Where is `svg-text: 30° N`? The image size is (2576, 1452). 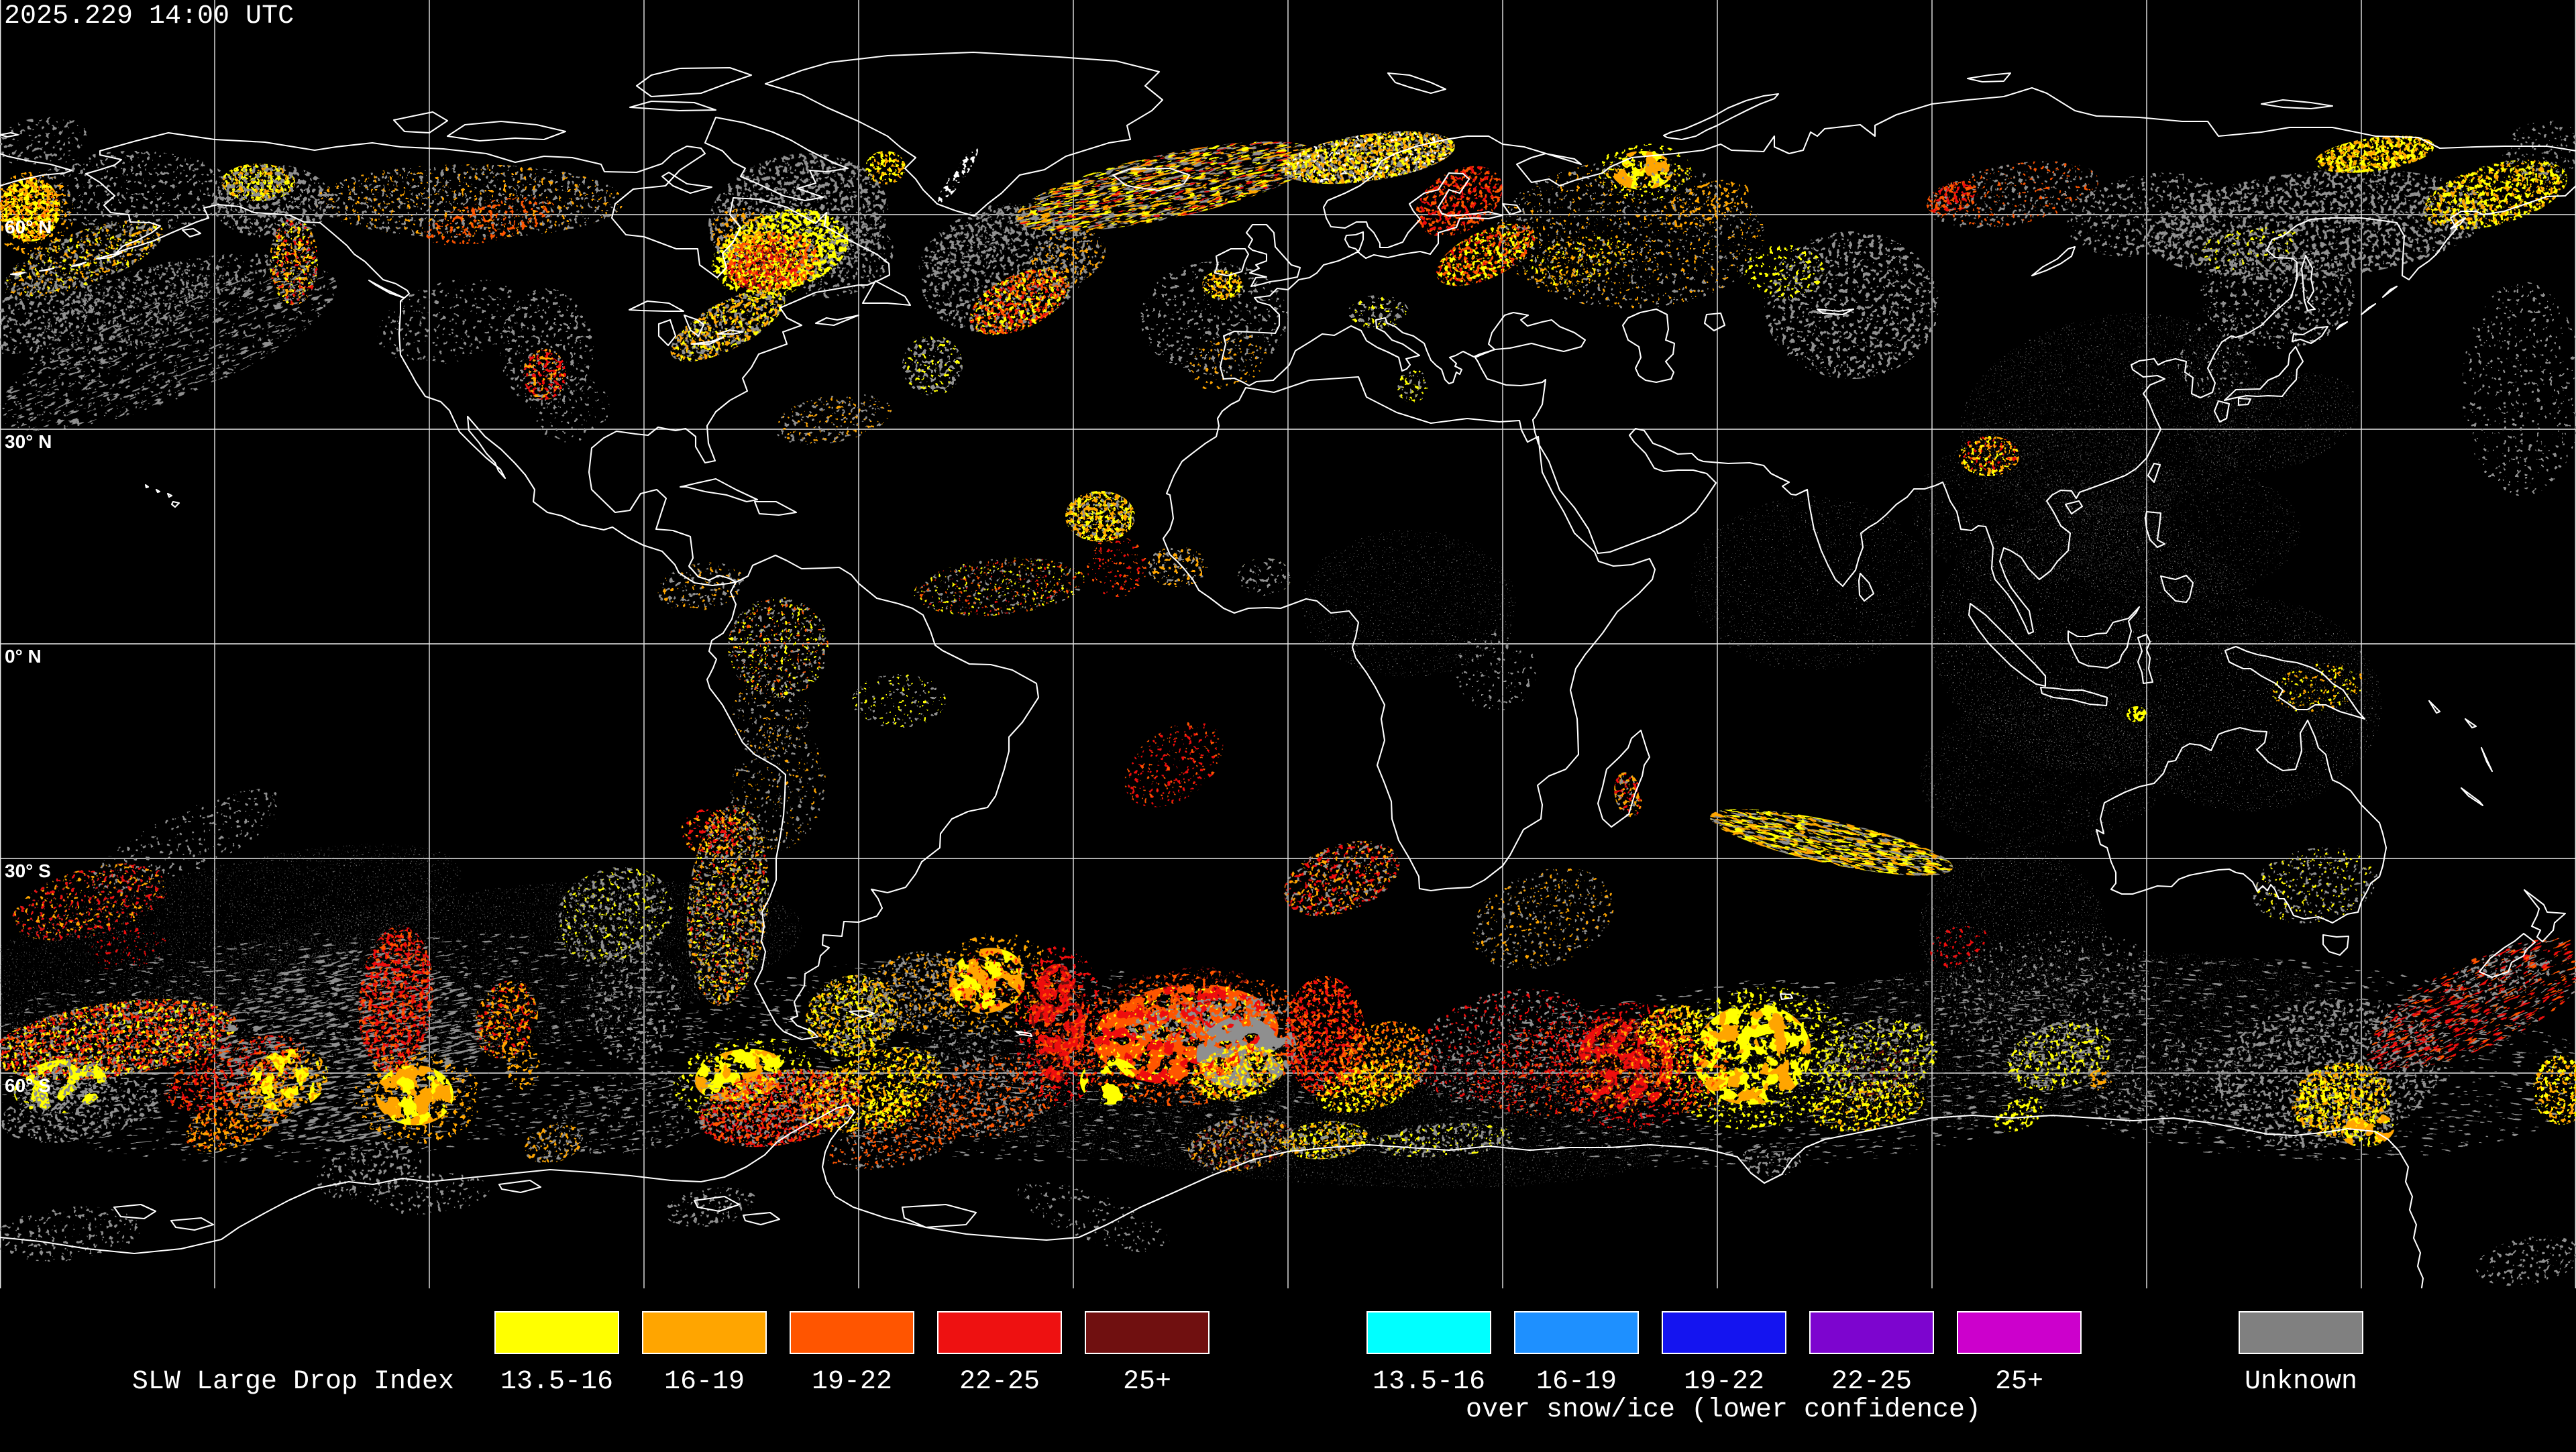
svg-text: 30° N is located at coordinates (28, 441).